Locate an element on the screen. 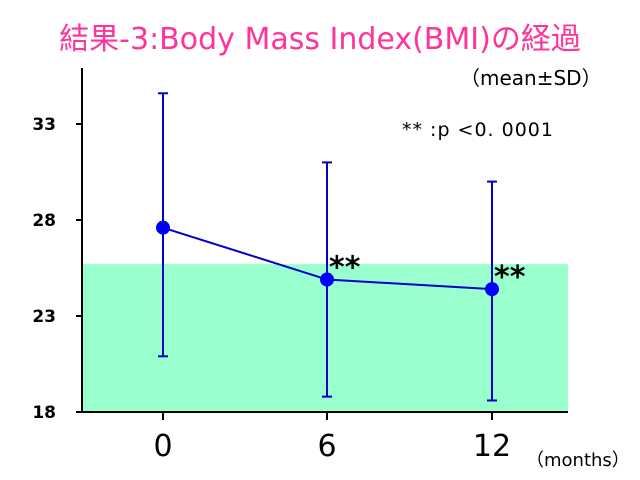 The image size is (640, 480). x-unit-label: （months） is located at coordinates (578, 460).